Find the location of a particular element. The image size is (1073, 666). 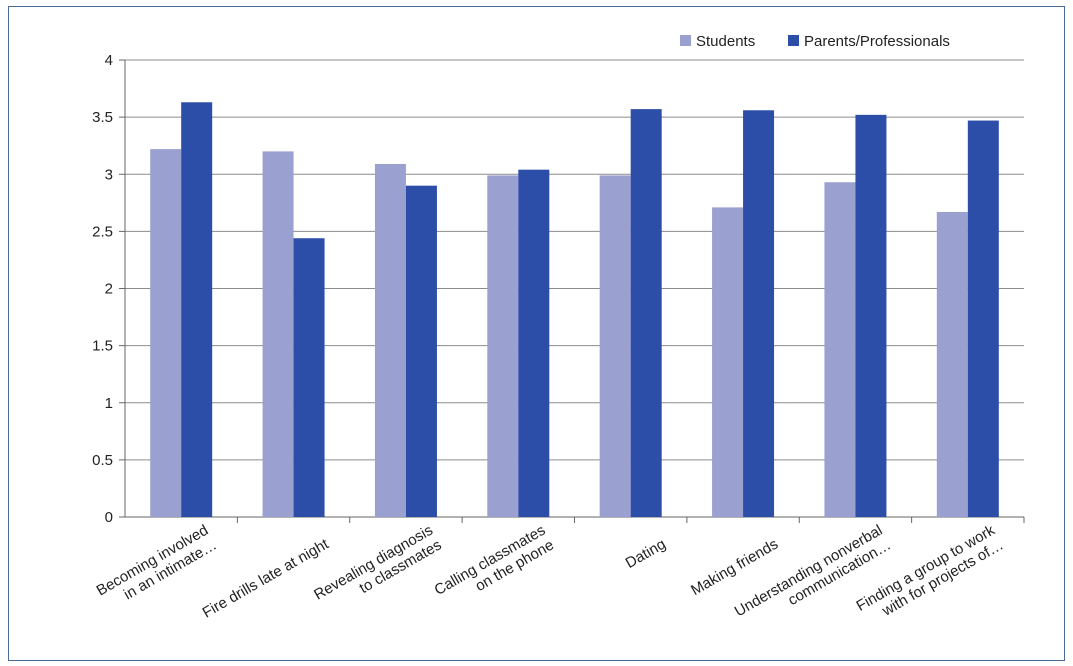

y-tick-label: 1.5 is located at coordinates (102, 346).